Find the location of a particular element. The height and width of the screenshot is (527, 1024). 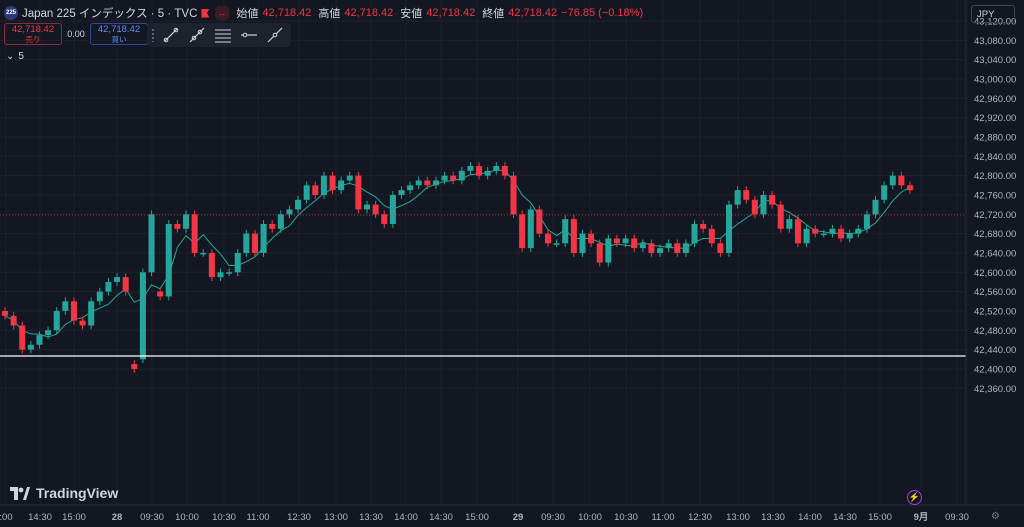

flag-icon is located at coordinates (205, 13).